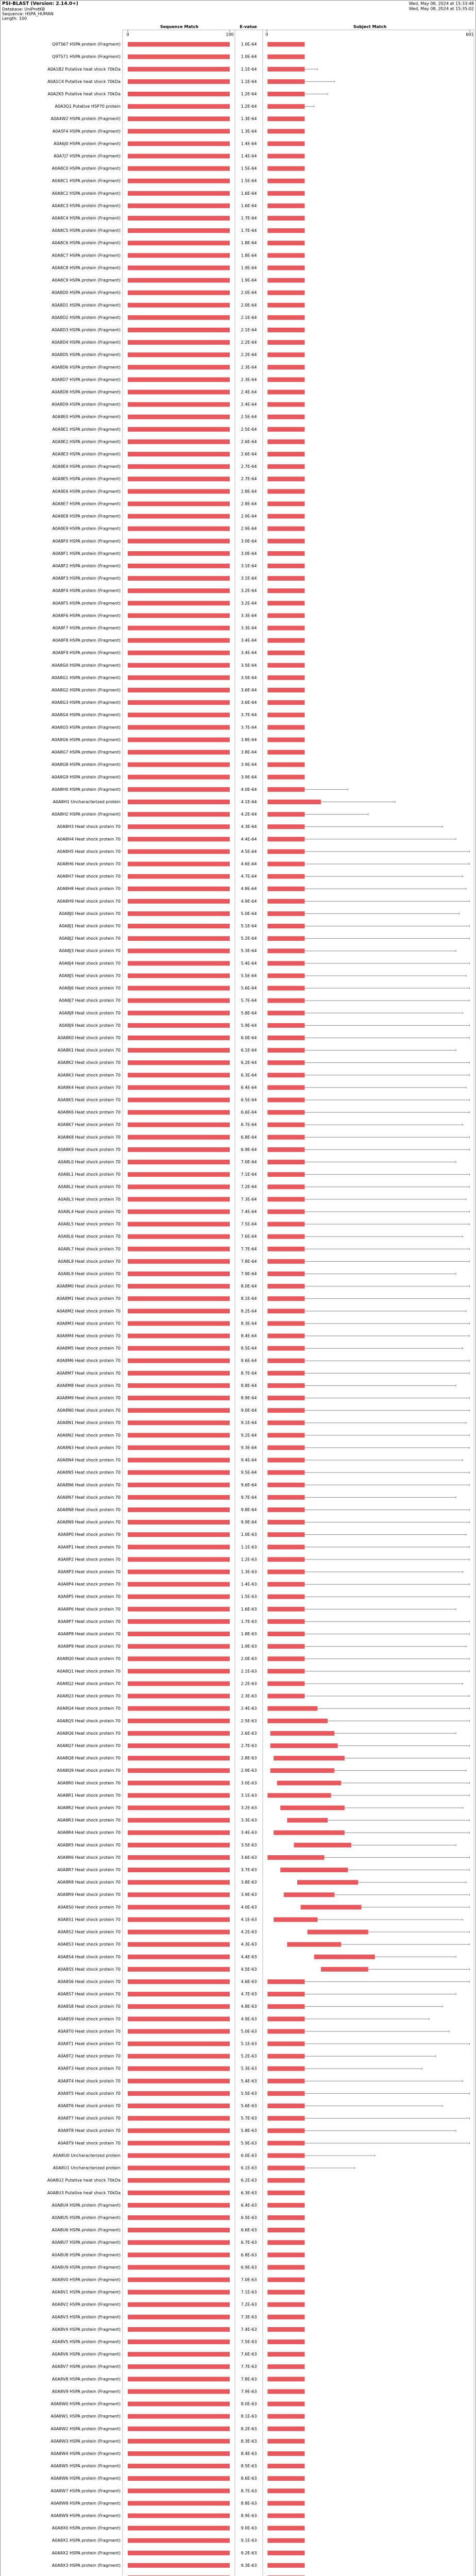 This screenshot has width=476, height=2576. What do you see at coordinates (87, 578) in the screenshot?
I see `hit-label: A0A8F3 HSPA protein (Fragment)` at bounding box center [87, 578].